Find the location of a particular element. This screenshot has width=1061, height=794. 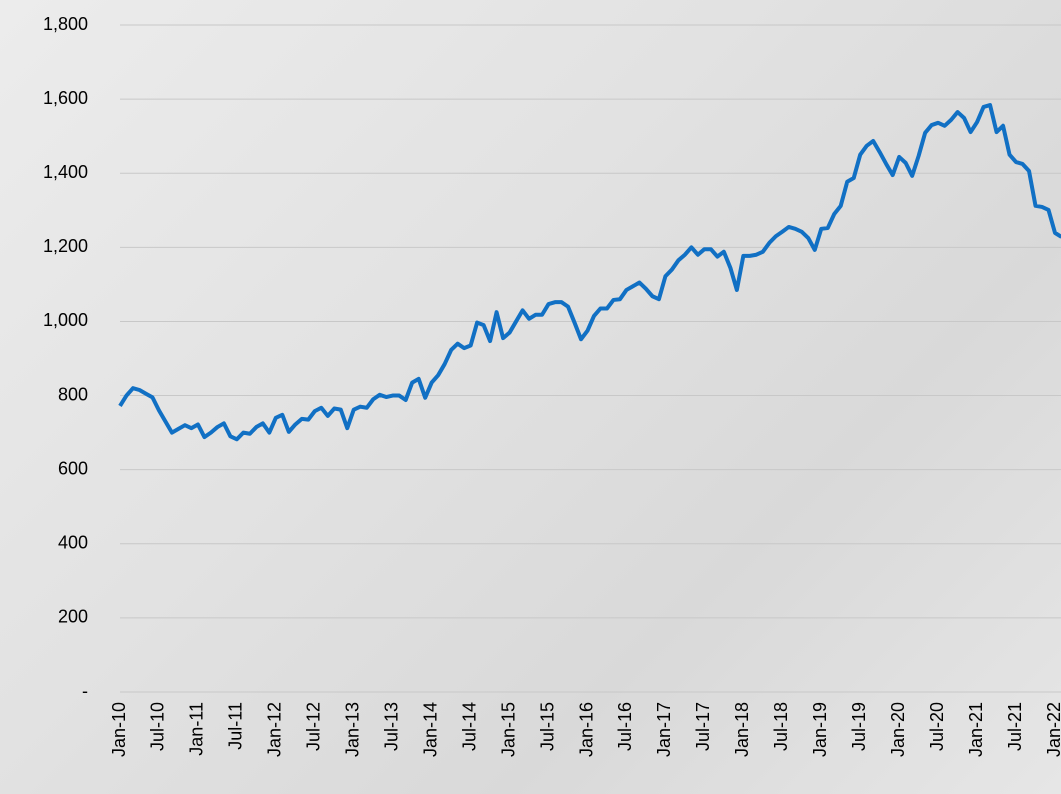

y-tick-label: 1,400 is located at coordinates (65, 172).